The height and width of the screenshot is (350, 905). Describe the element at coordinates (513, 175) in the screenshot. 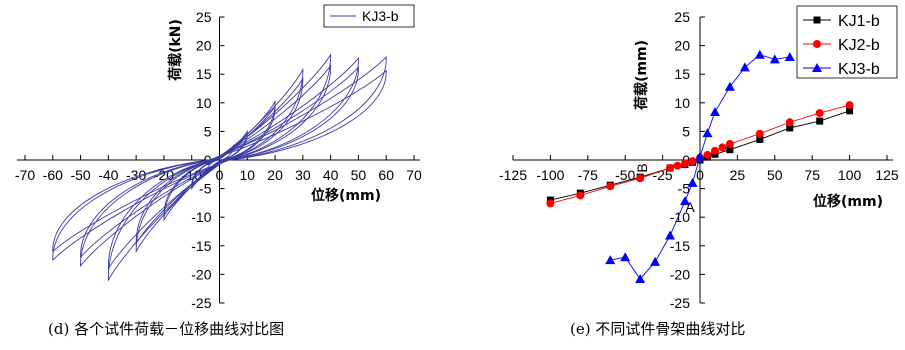

I see `x-tick-label: -125` at that location.